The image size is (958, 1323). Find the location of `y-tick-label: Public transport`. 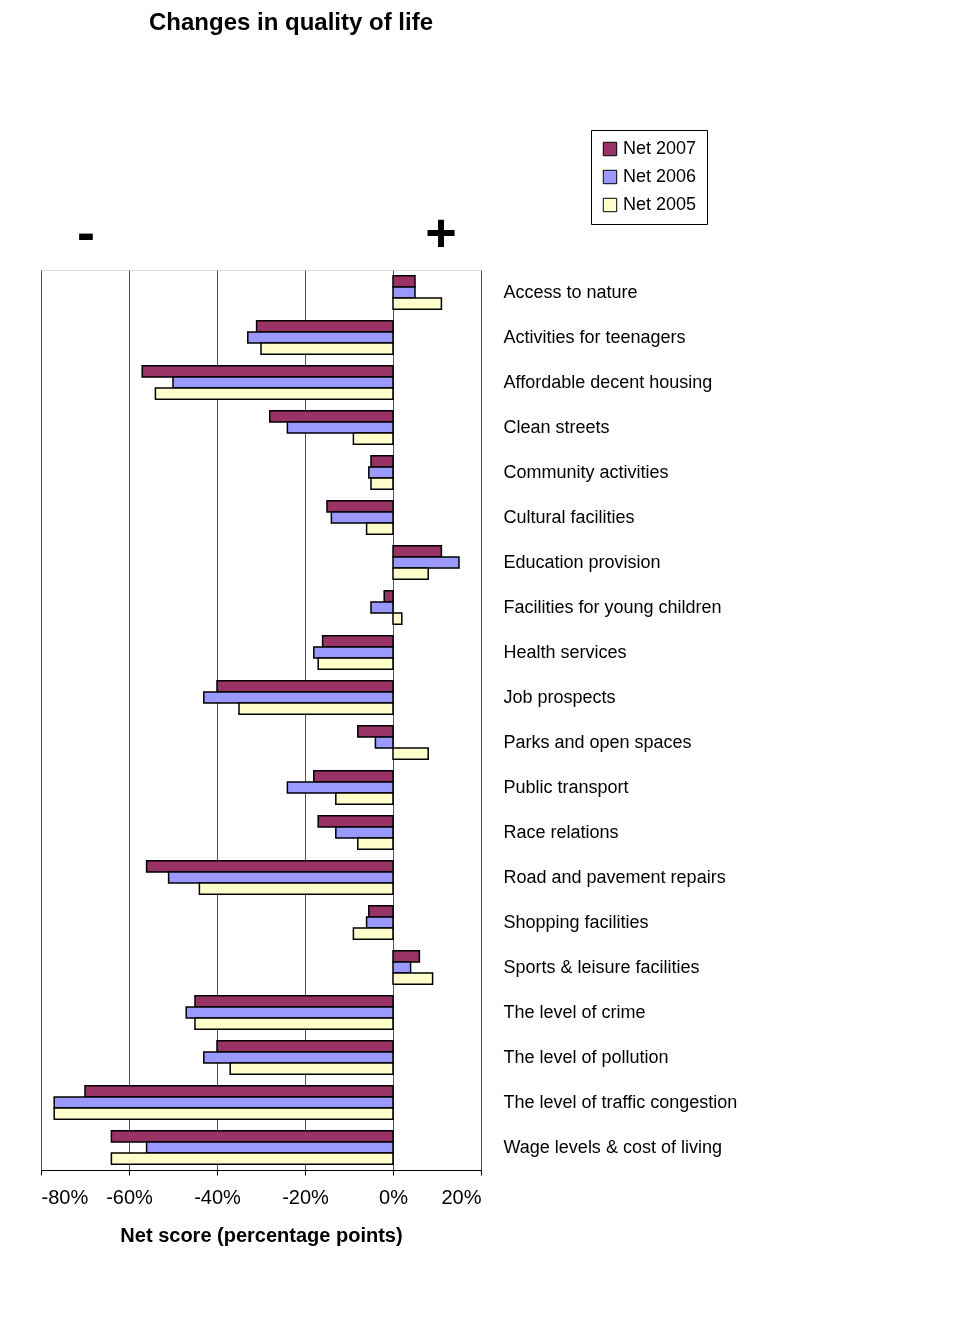

y-tick-label: Public transport is located at coordinates (566, 786).